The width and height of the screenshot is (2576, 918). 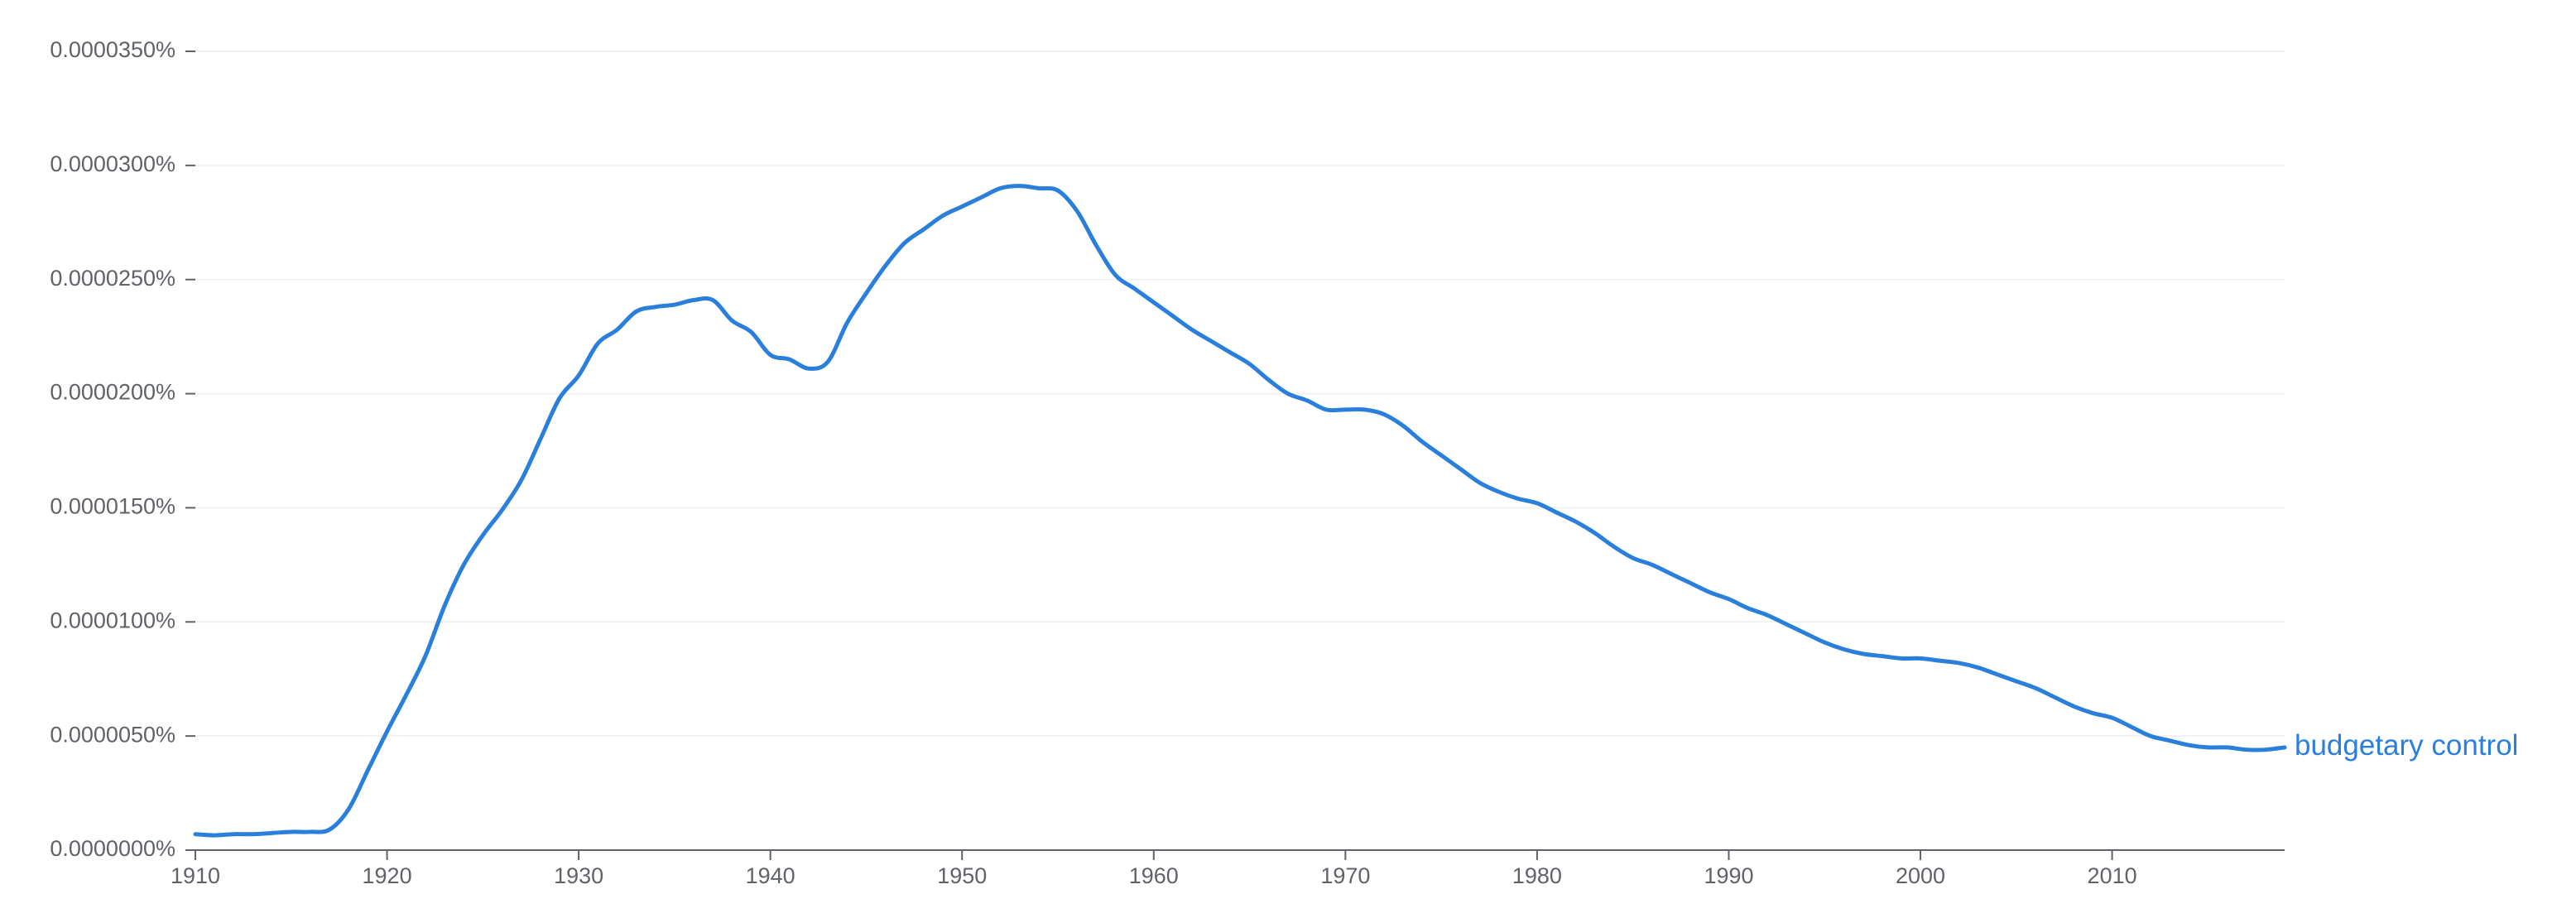 I want to click on y-tick-label: 0.0000200%, so click(x=112, y=392).